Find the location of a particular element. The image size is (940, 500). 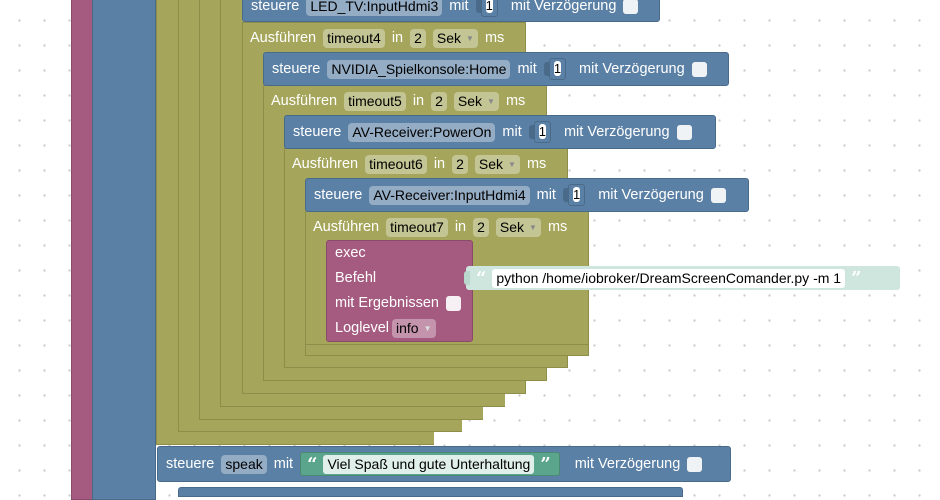

timeout7-value: 2 is located at coordinates (481, 227).